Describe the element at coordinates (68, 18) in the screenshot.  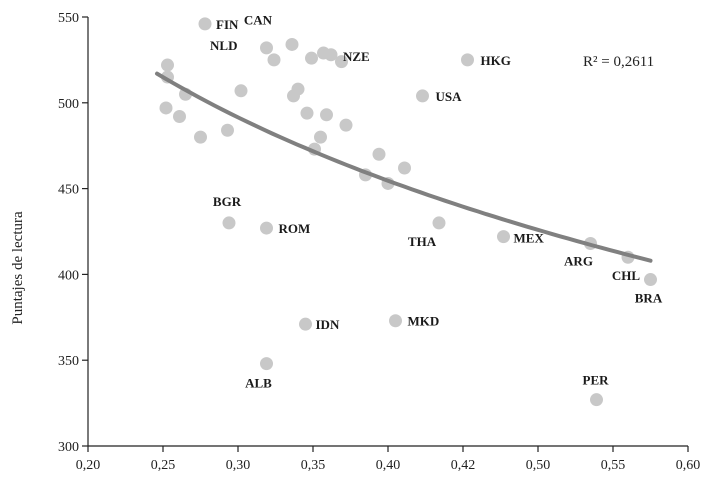
I see `y-tick-label: 550` at that location.